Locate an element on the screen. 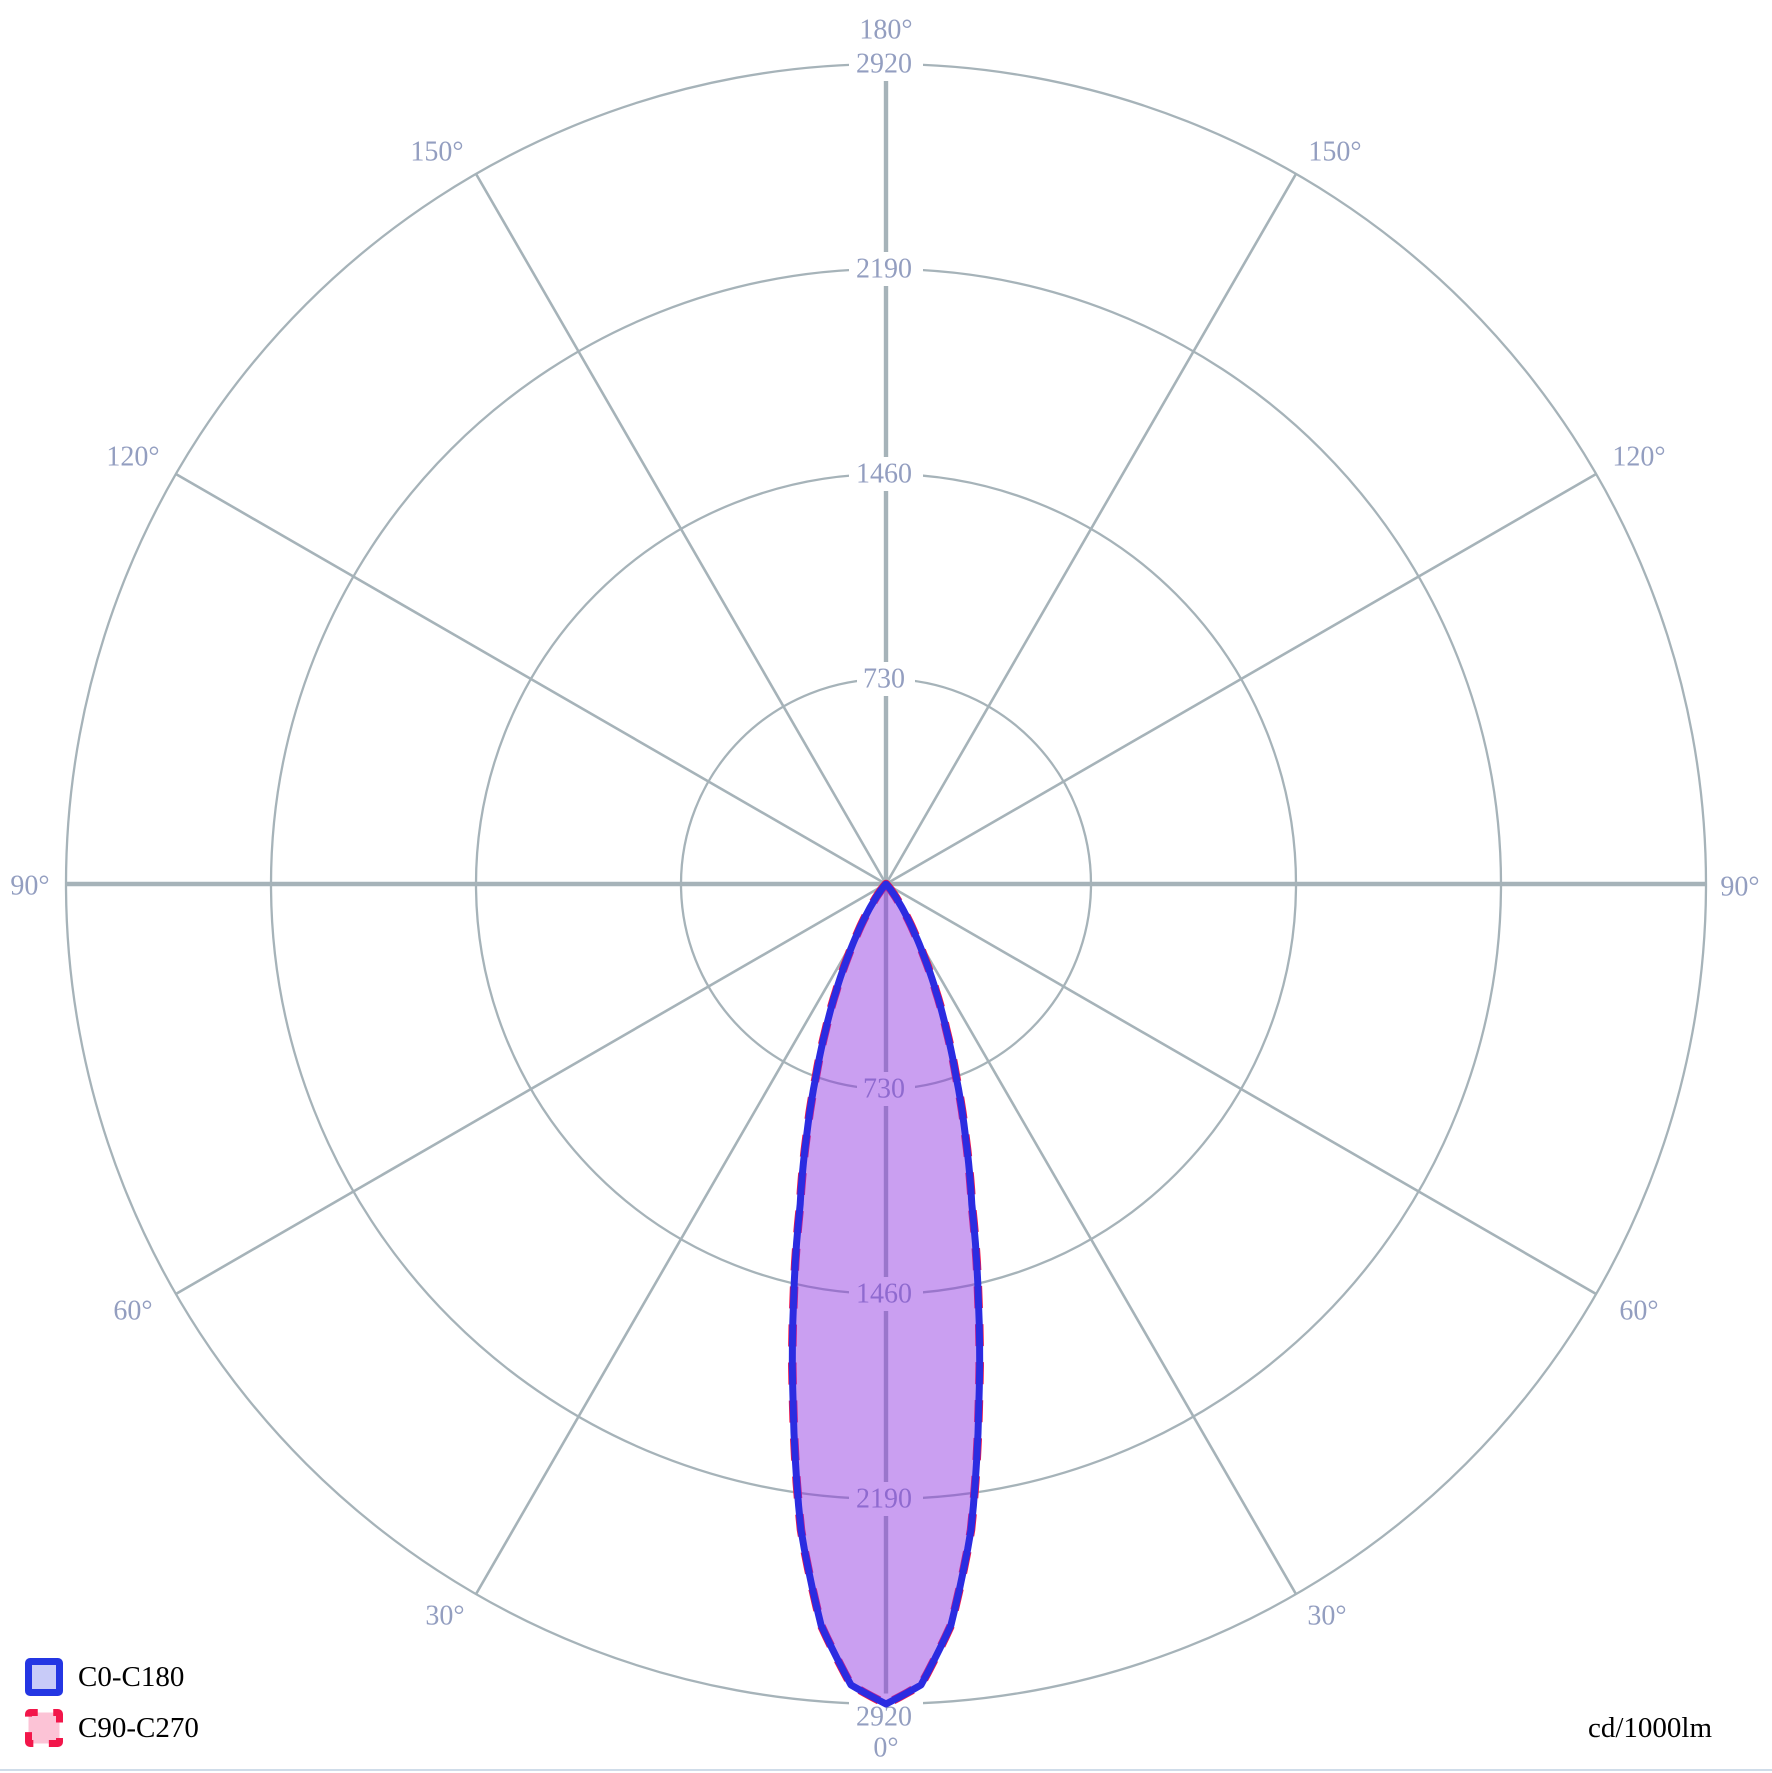 The height and width of the screenshot is (1773, 1772). angle-tick-label: 180° is located at coordinates (885, 30).